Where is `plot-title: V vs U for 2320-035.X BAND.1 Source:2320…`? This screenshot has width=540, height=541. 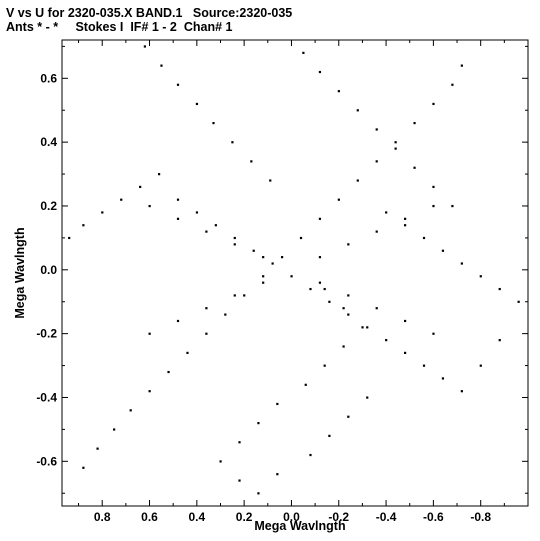 plot-title: V vs U for 2320-035.X BAND.1 Source:2320… is located at coordinates (149, 13).